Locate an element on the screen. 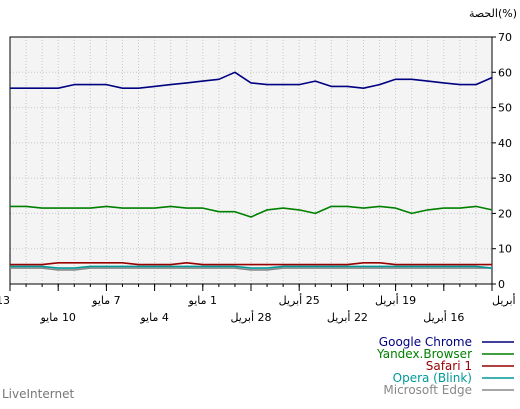 This screenshot has height=409, width=520. legend-label: Google Chrome is located at coordinates (425, 342).